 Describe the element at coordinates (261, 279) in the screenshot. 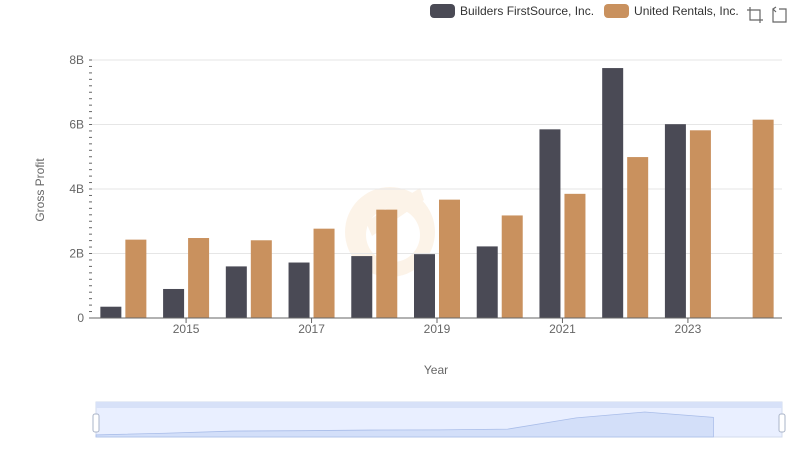

I see `bar-united-2016` at that location.